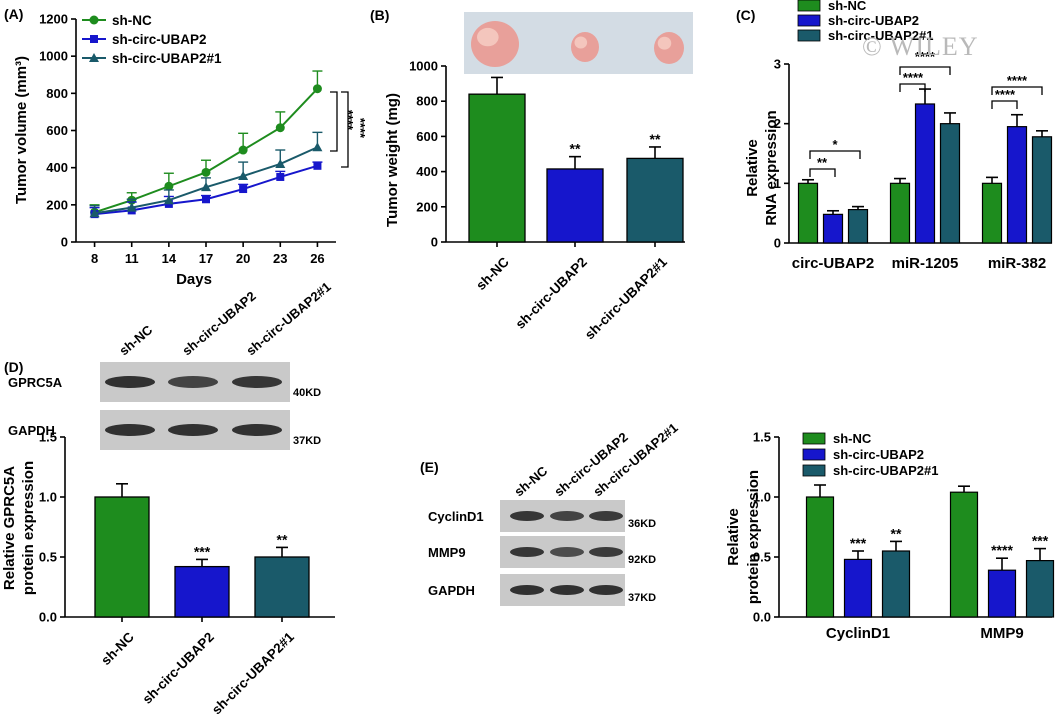 The width and height of the screenshot is (1064, 717). Describe the element at coordinates (925, 263) in the screenshot. I see `panel-c-category-label: miR-1205` at that location.